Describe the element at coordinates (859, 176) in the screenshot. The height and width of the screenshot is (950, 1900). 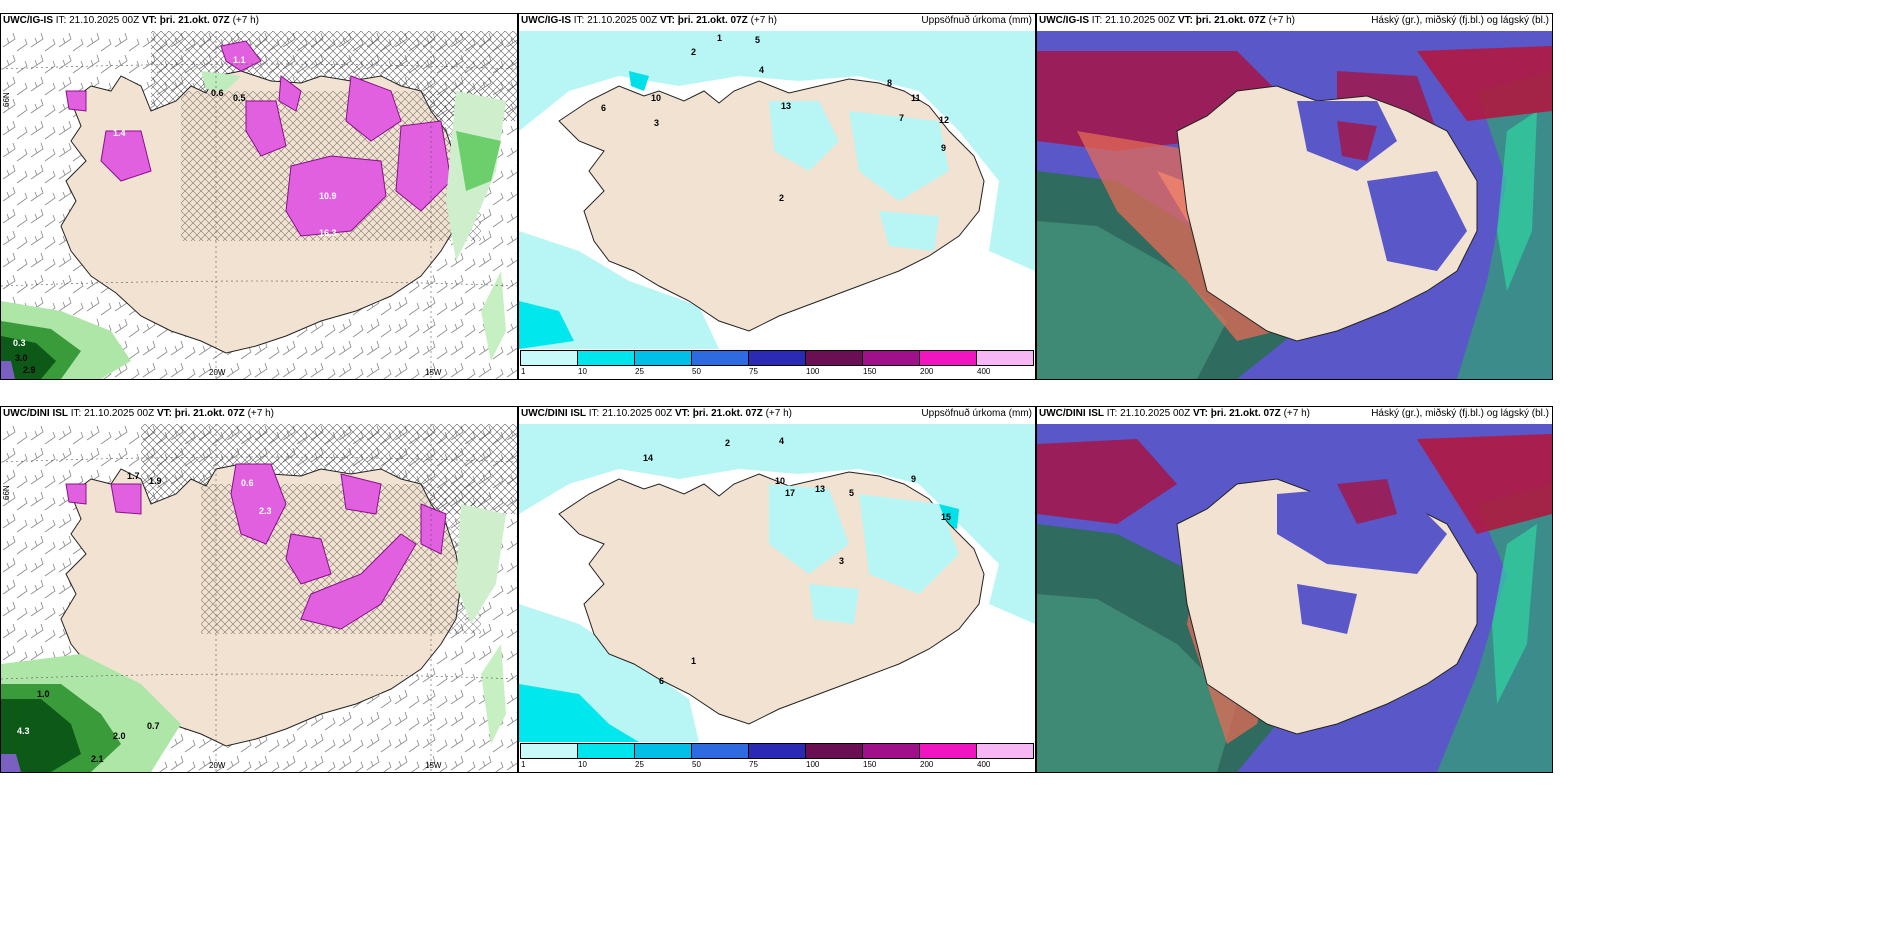
I see `precip-inland` at that location.